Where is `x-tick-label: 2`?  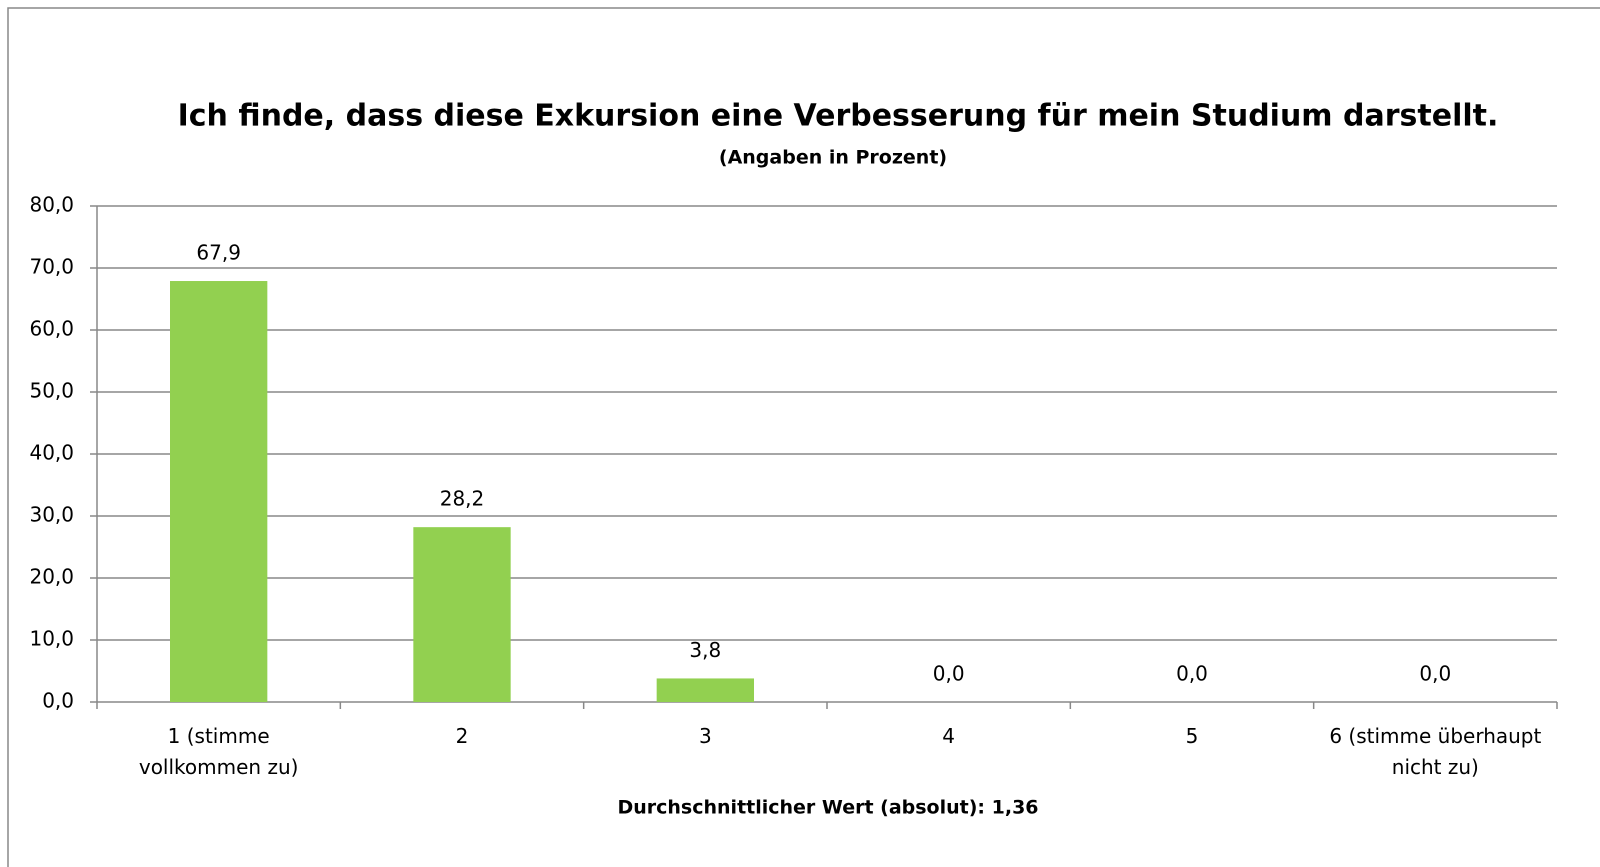
x-tick-label: 2 is located at coordinates (462, 736).